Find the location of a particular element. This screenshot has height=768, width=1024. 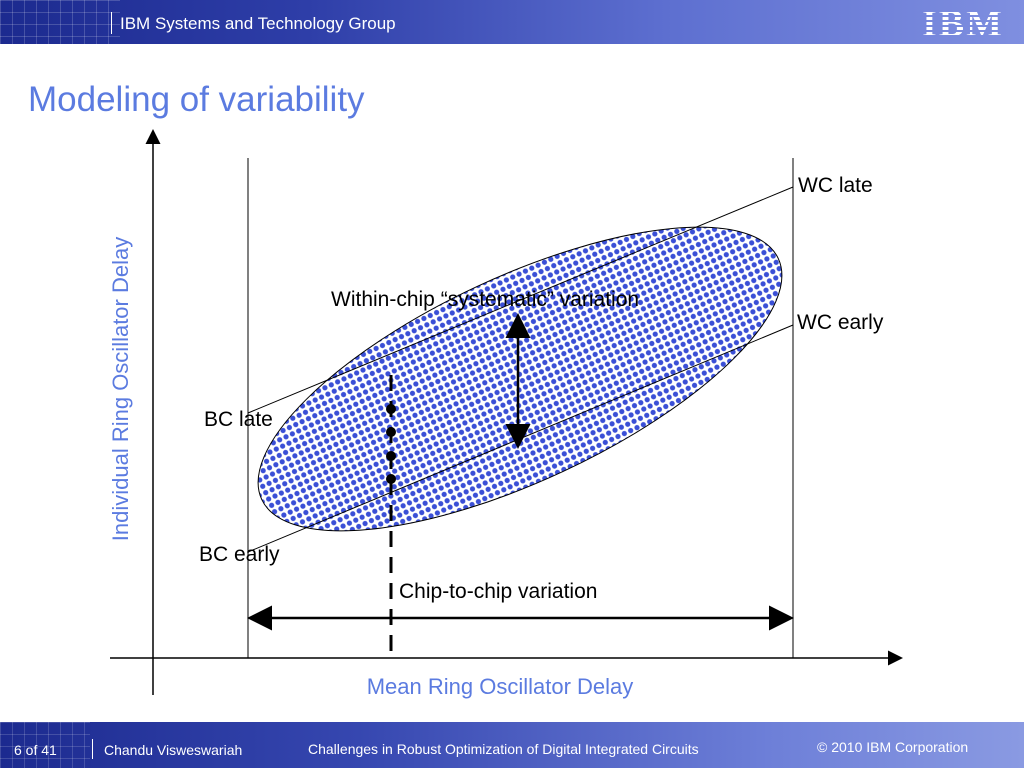

slide-title: Modeling of variability is located at coordinates (196, 99).